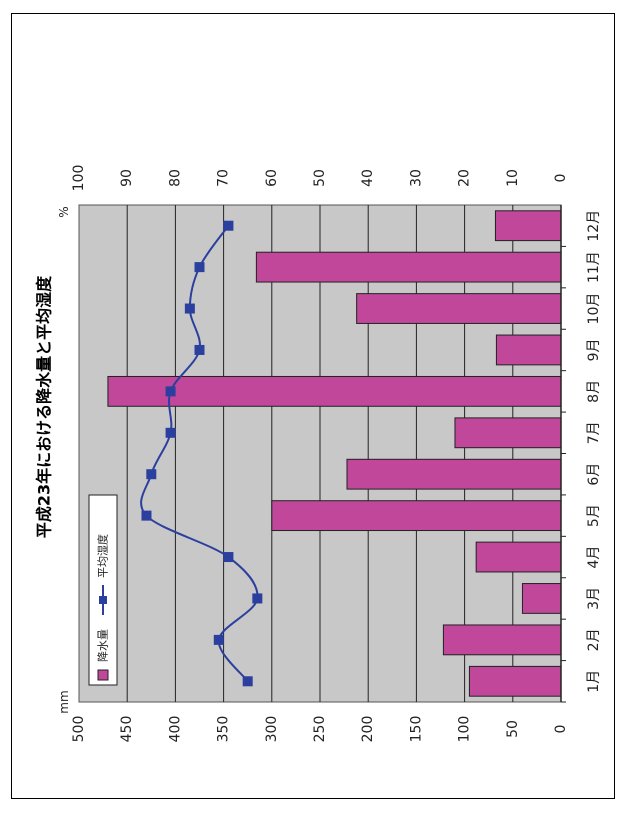 The height and width of the screenshot is (818, 632). I want to click on y-tick-label: 400, so click(175, 729).